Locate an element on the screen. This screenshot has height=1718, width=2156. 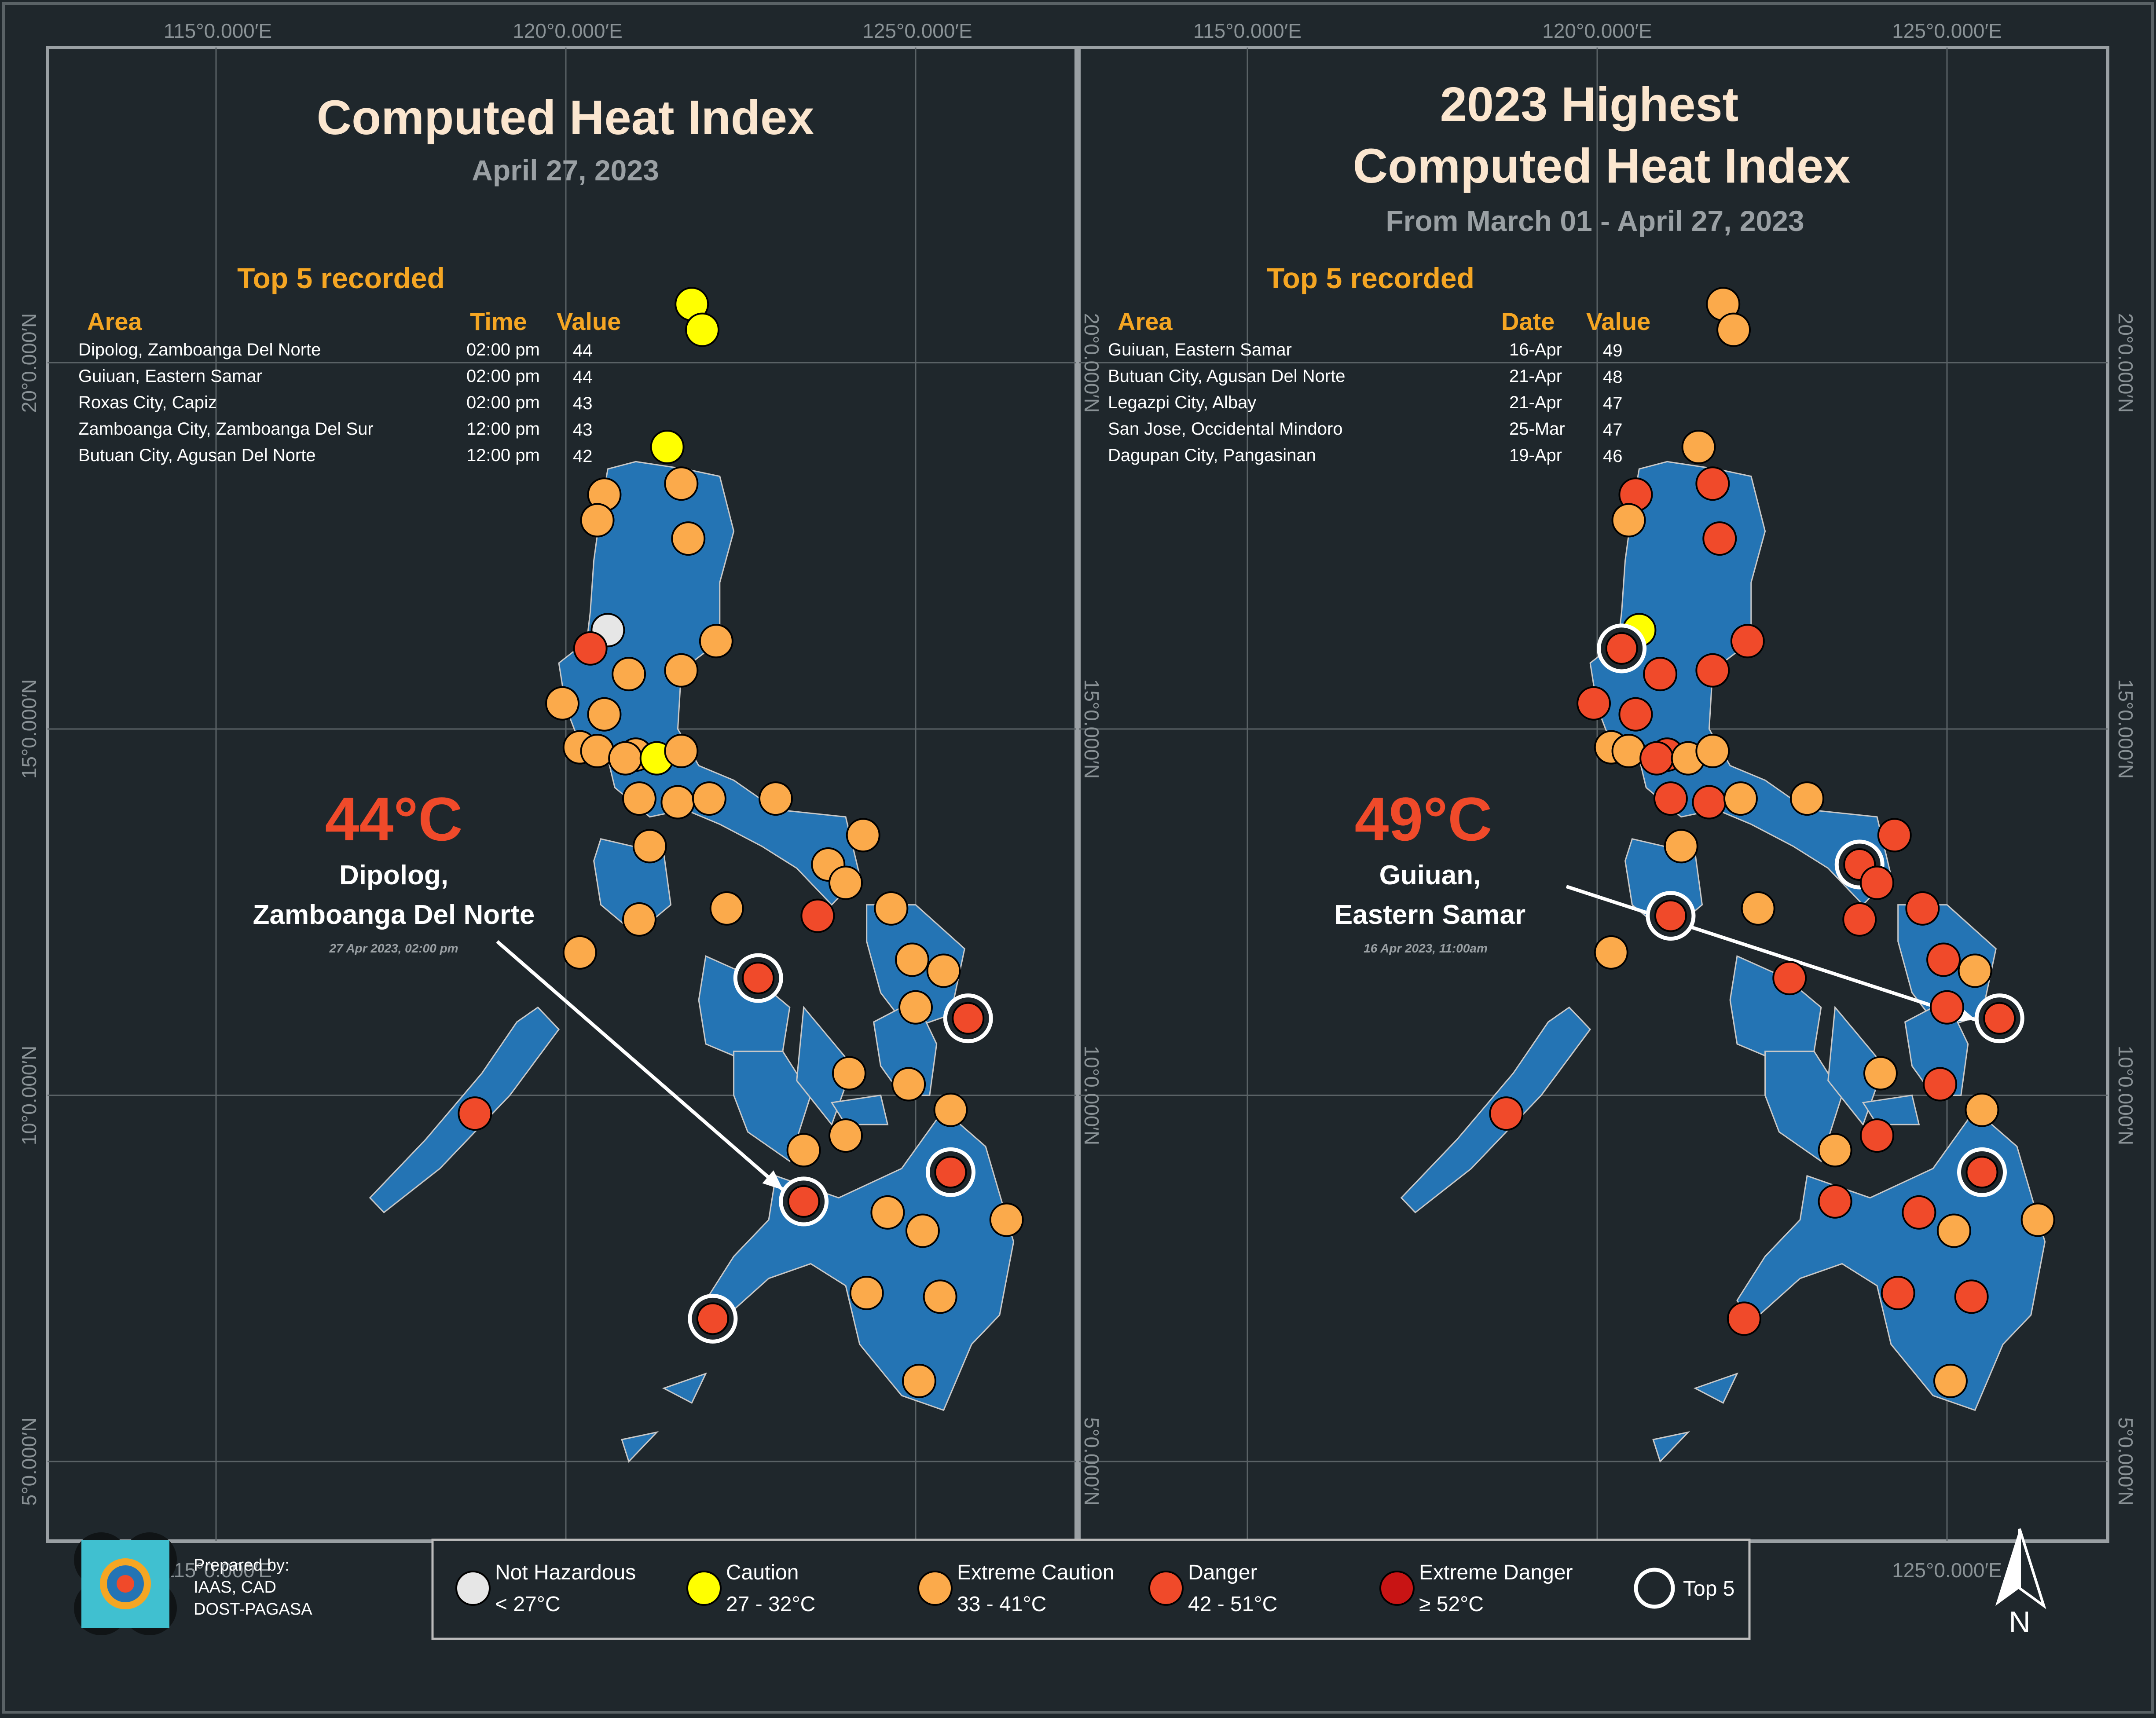
left-row-area: Dipolog, Zamboanga Del Norte is located at coordinates (199, 349).